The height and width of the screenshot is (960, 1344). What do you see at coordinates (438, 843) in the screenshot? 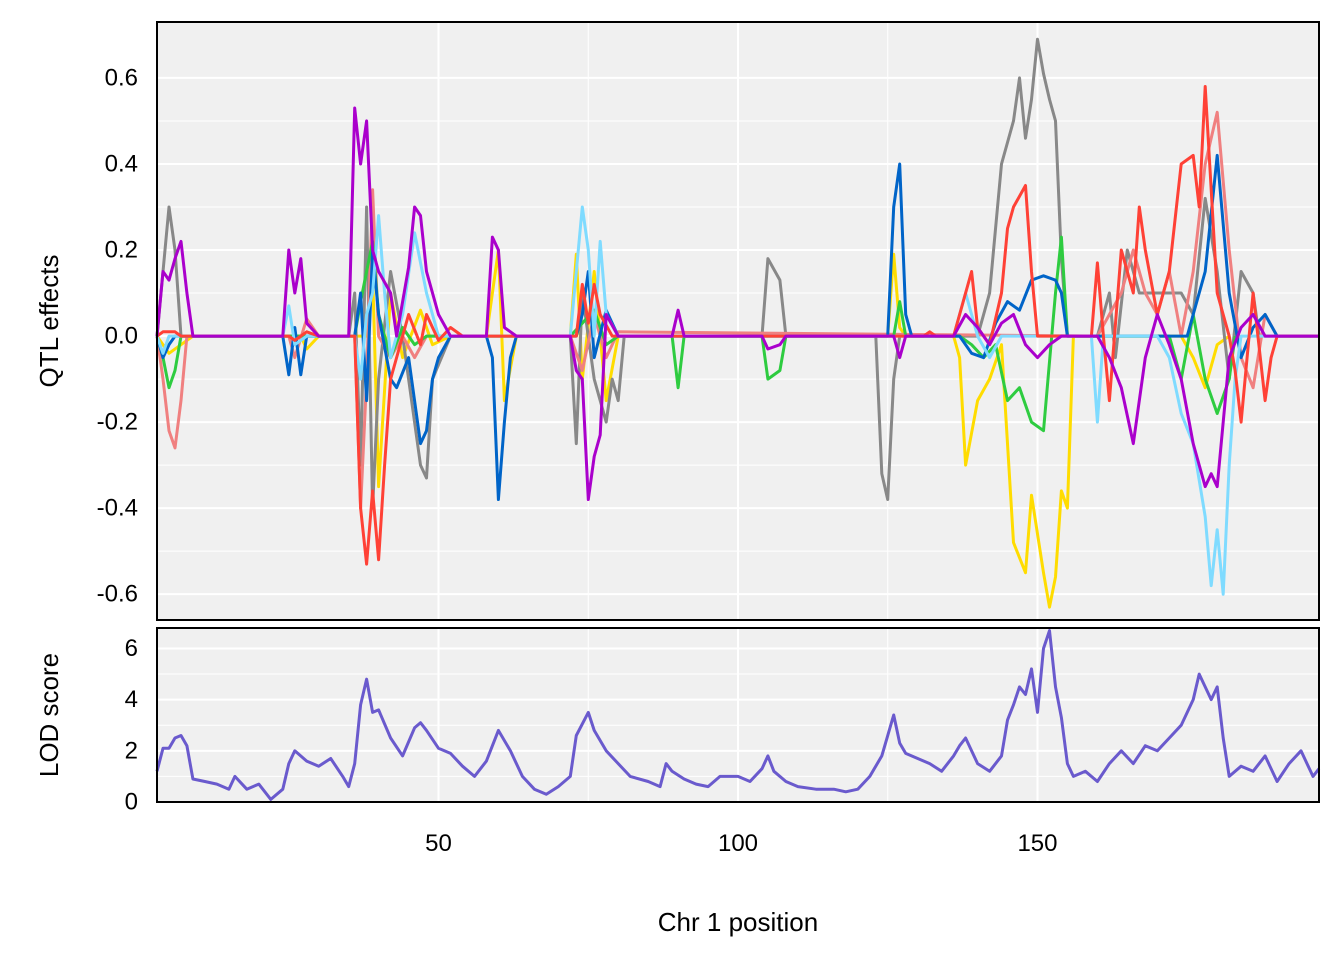
I see `x-tick-label: 50` at bounding box center [438, 843].